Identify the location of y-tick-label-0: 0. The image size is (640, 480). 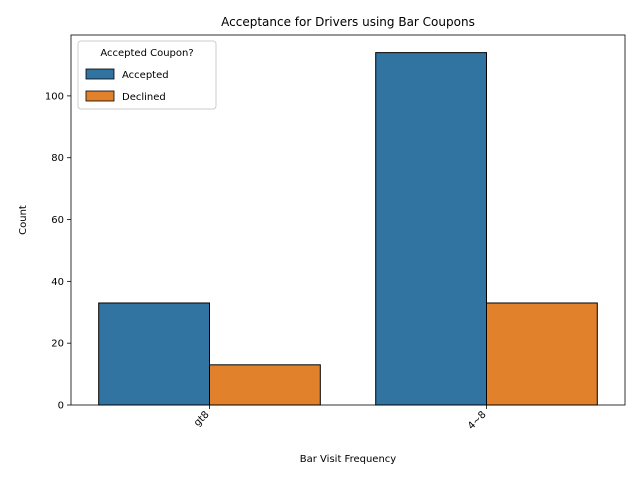
(61, 406).